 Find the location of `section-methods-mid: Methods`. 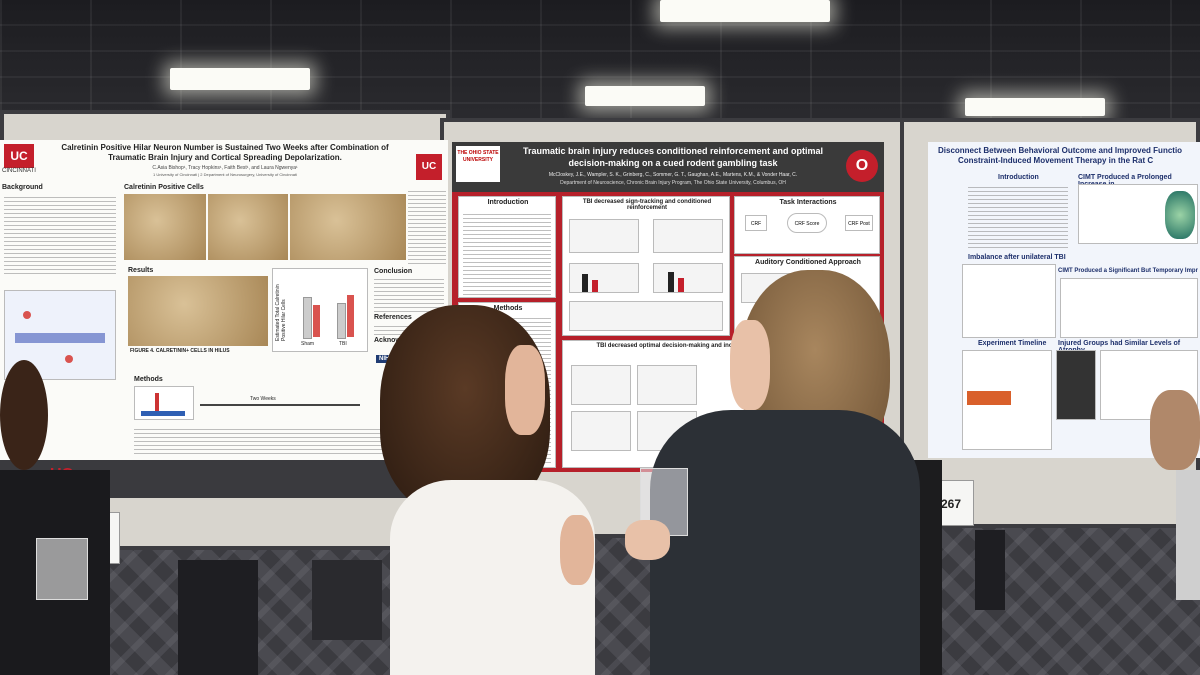

section-methods-mid: Methods is located at coordinates (508, 308).